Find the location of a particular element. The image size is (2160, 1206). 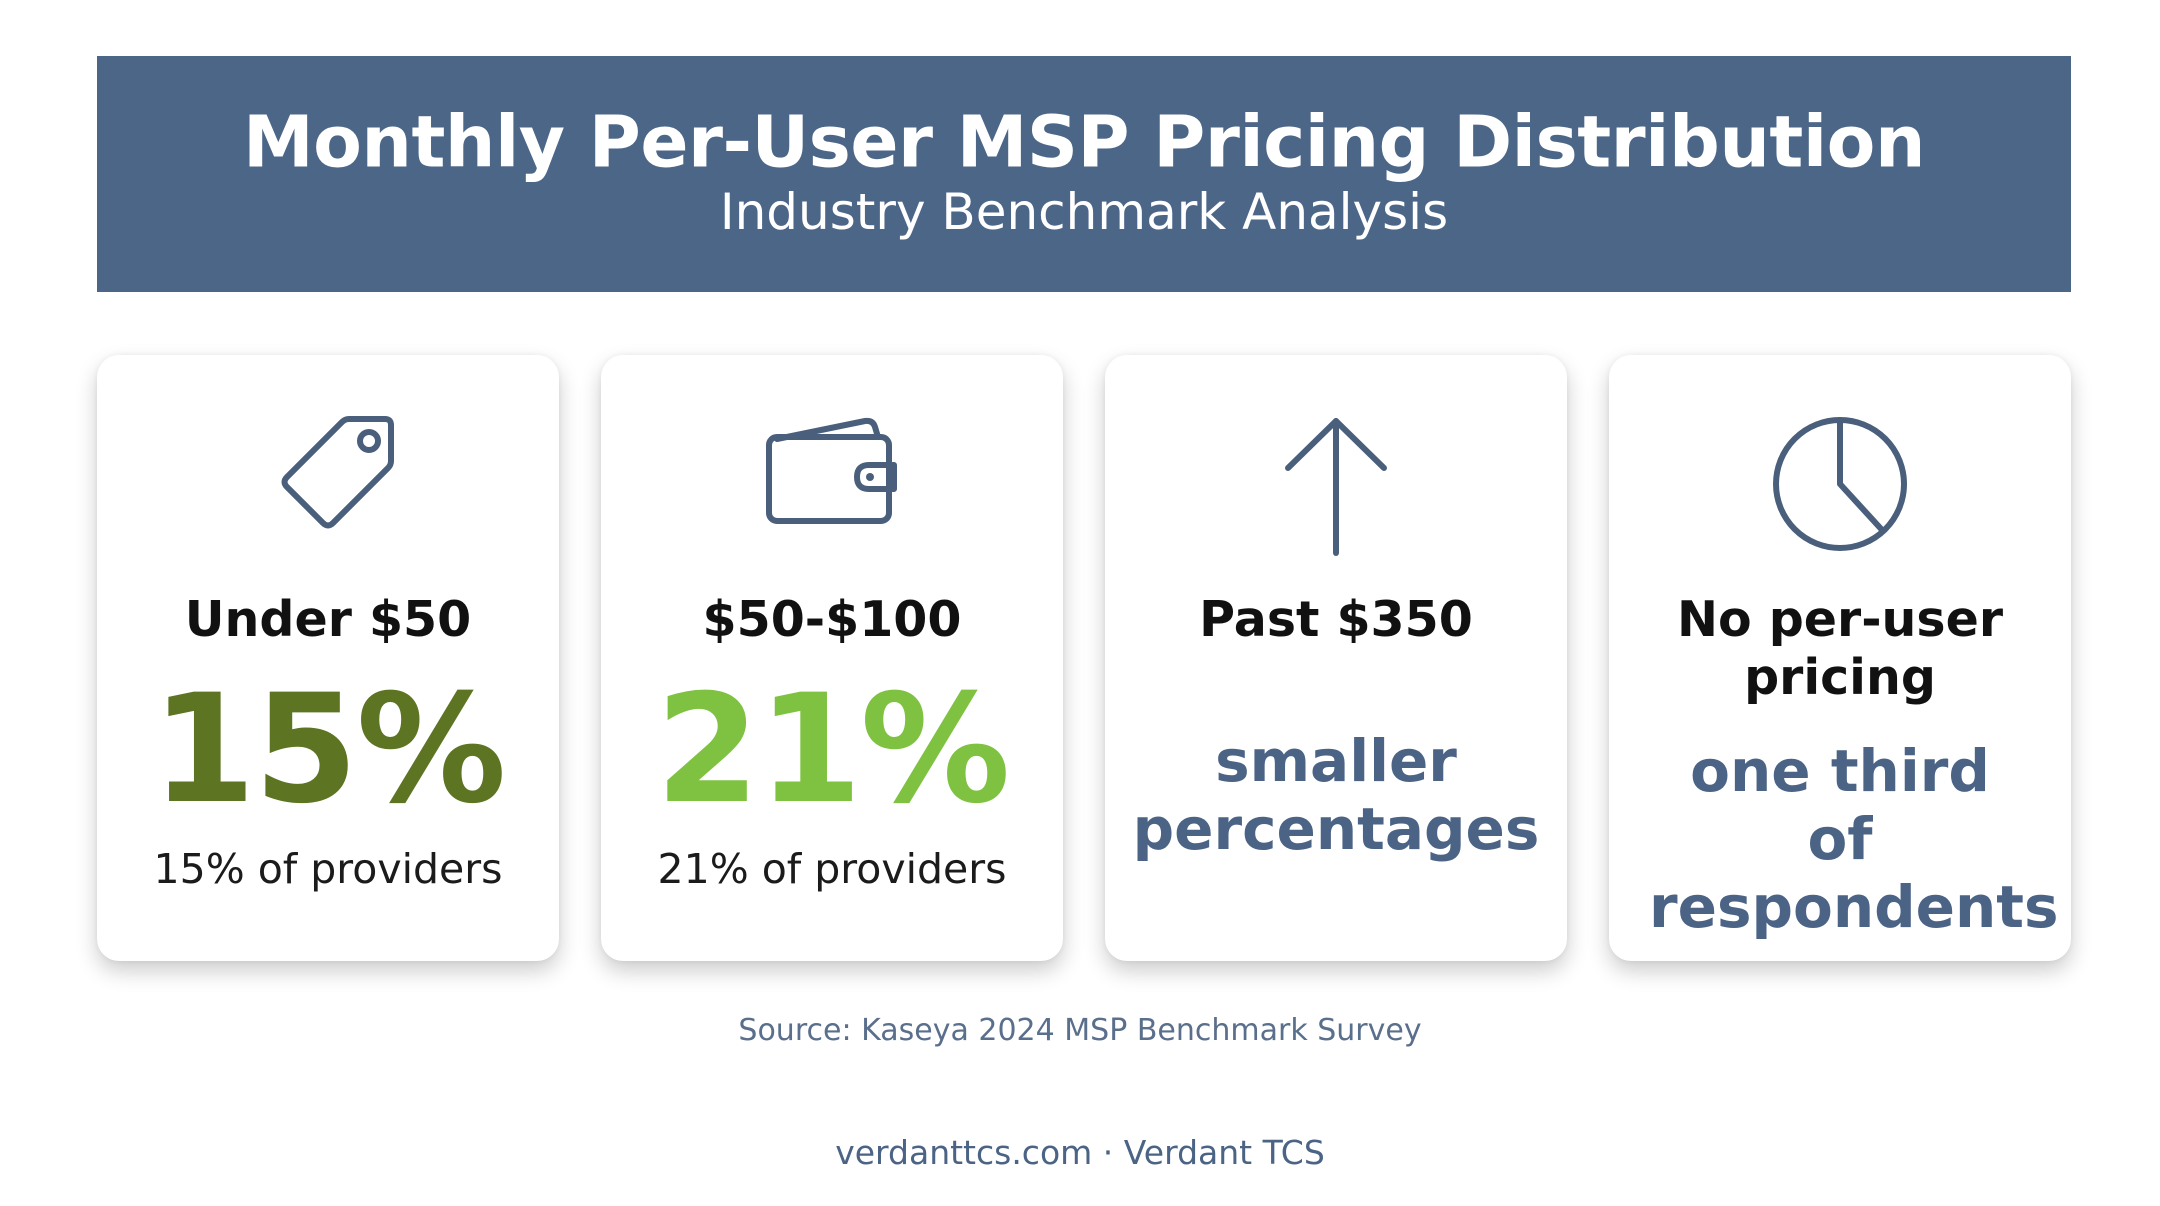

card-value: 21% is located at coordinates (832, 750).